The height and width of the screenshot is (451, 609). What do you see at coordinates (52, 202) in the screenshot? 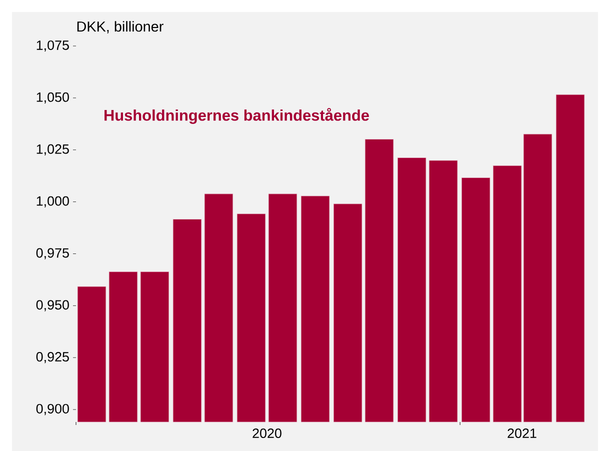
I see `y-tick-label: 1,000` at bounding box center [52, 202].